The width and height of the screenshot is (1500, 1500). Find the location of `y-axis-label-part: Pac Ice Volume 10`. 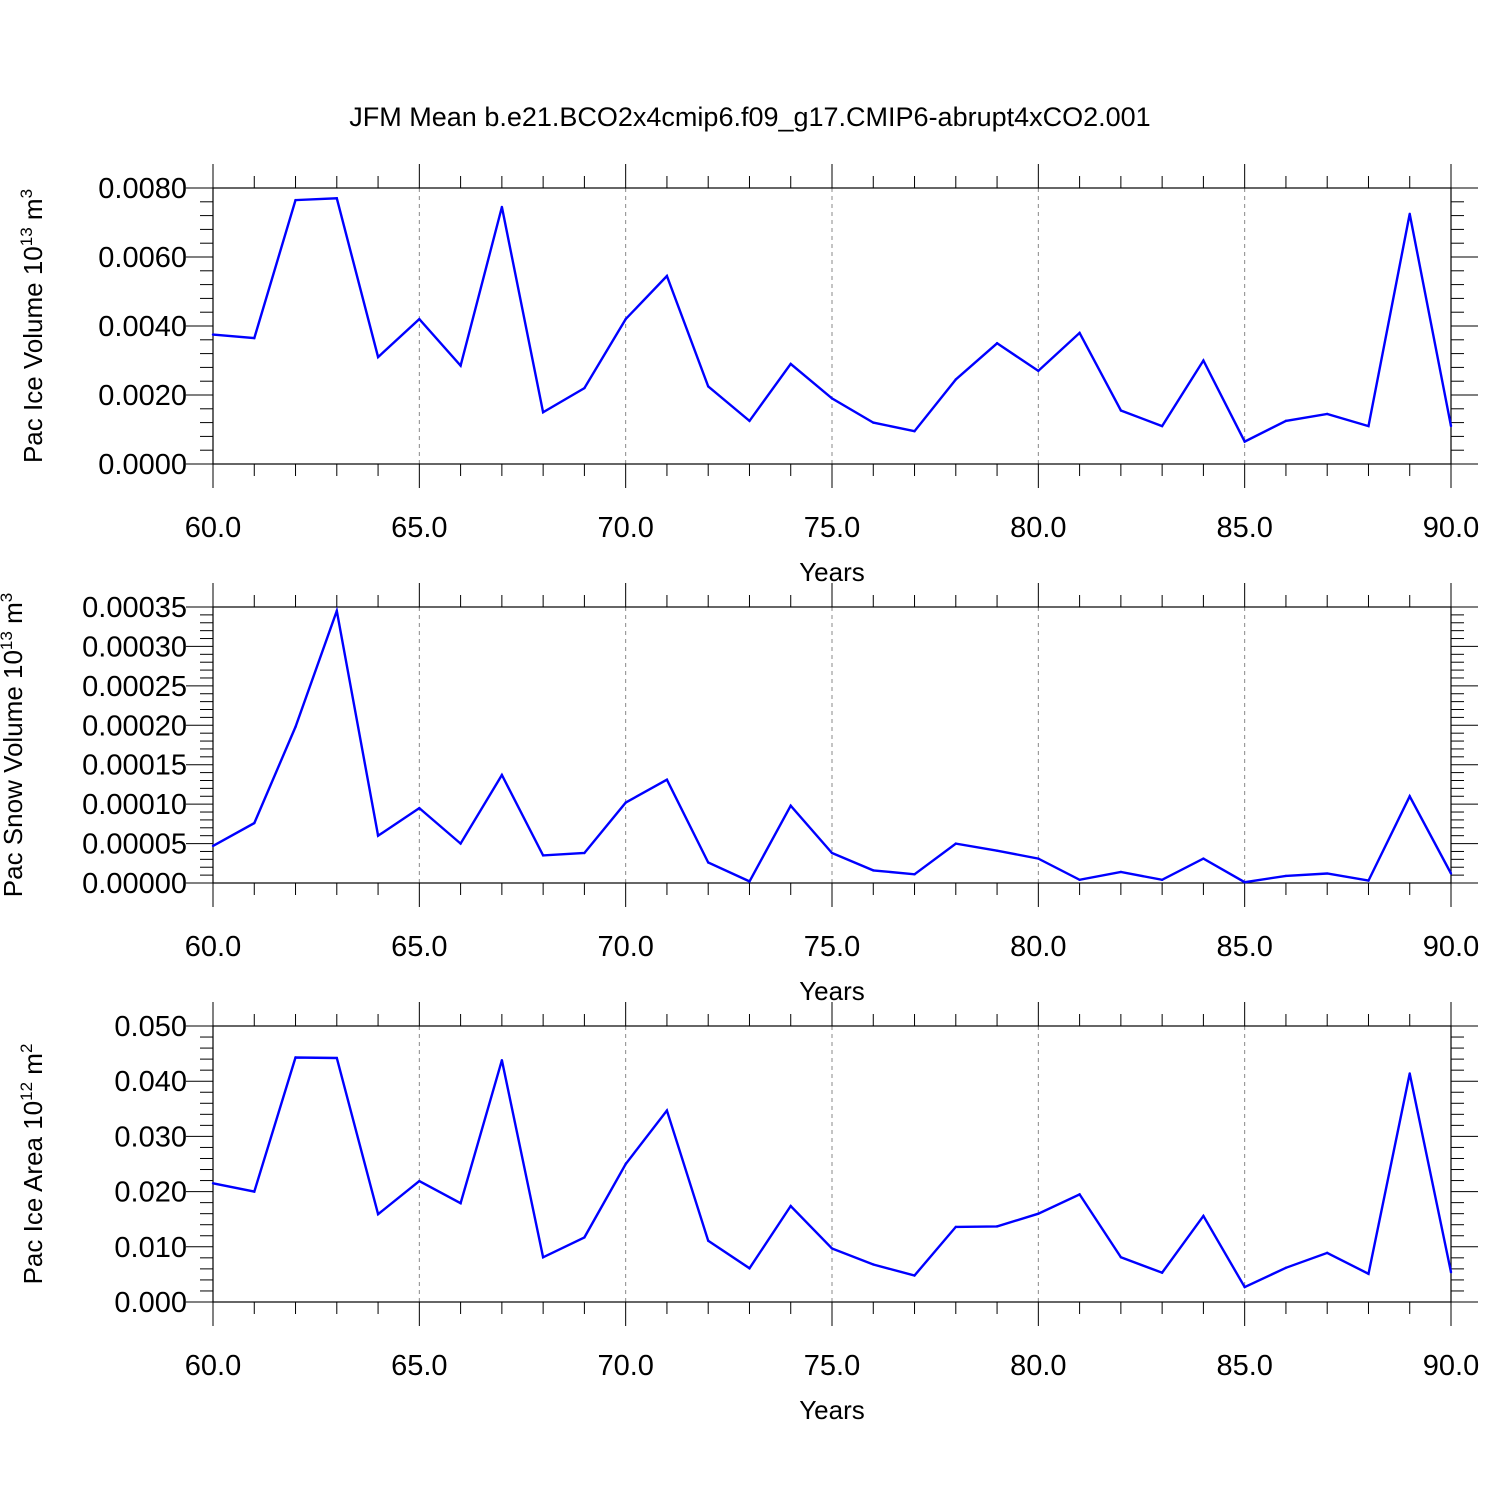

y-axis-label-part: Pac Ice Volume 10 is located at coordinates (33, 354).